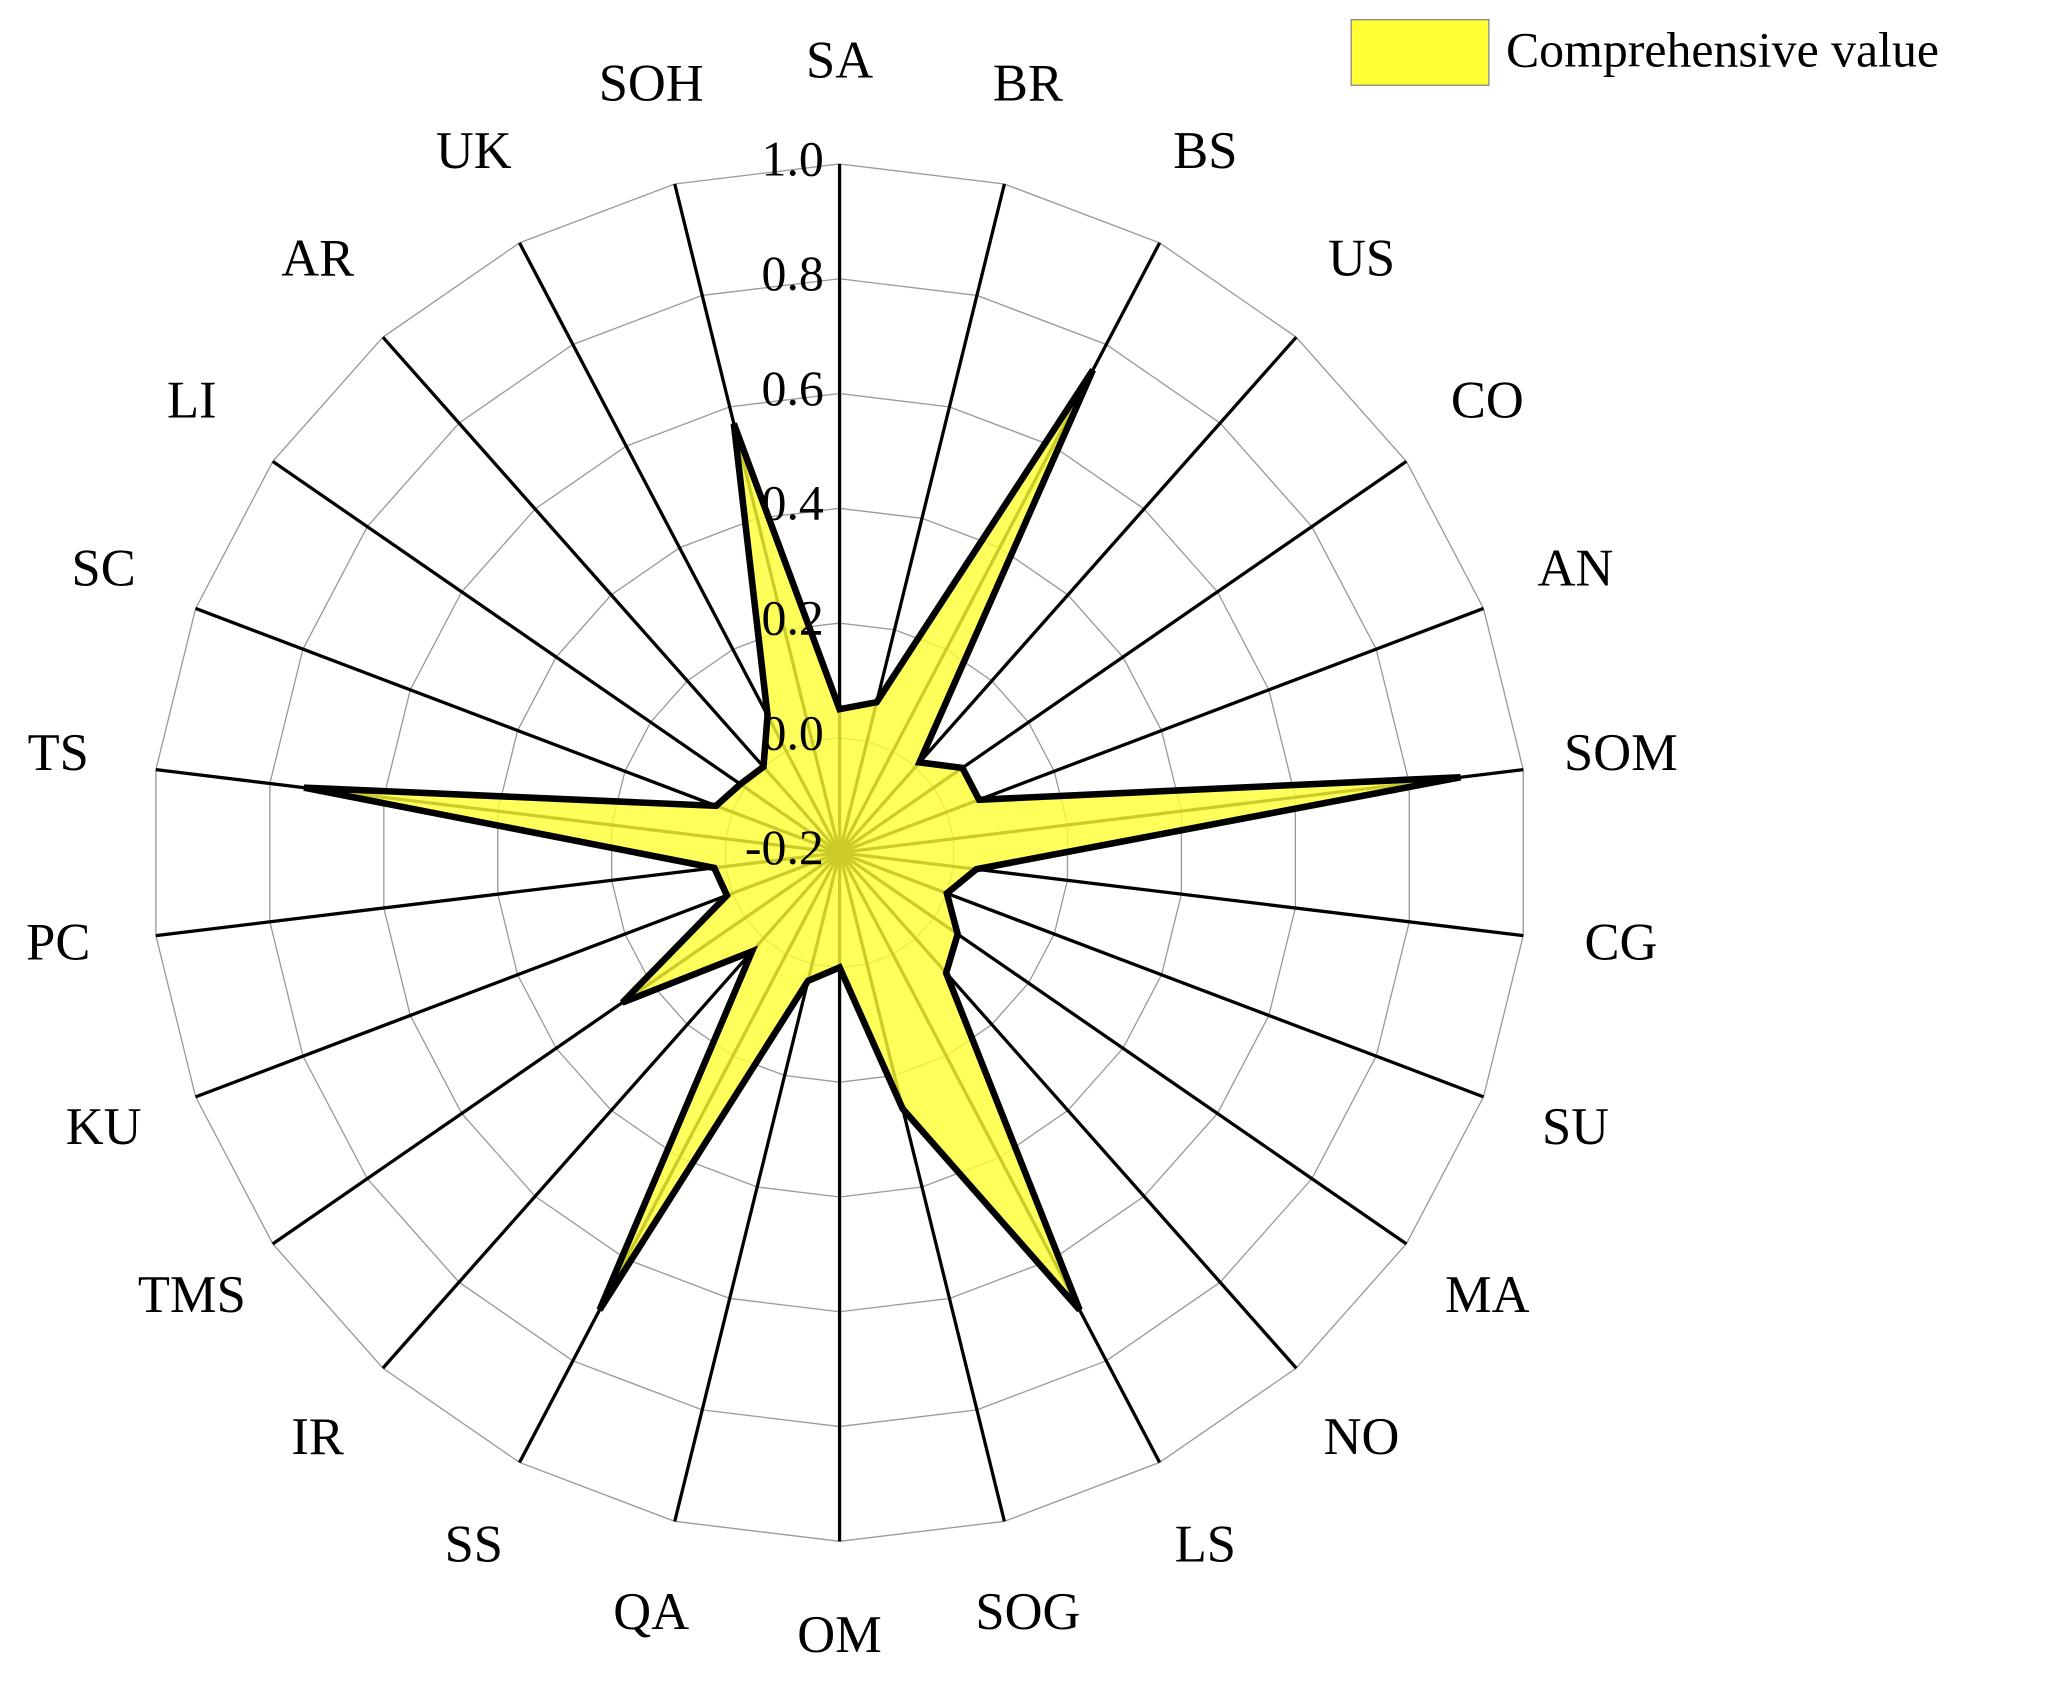 The height and width of the screenshot is (1683, 2053). What do you see at coordinates (793, 503) in the screenshot?
I see `y-tick-label: 0.4` at bounding box center [793, 503].